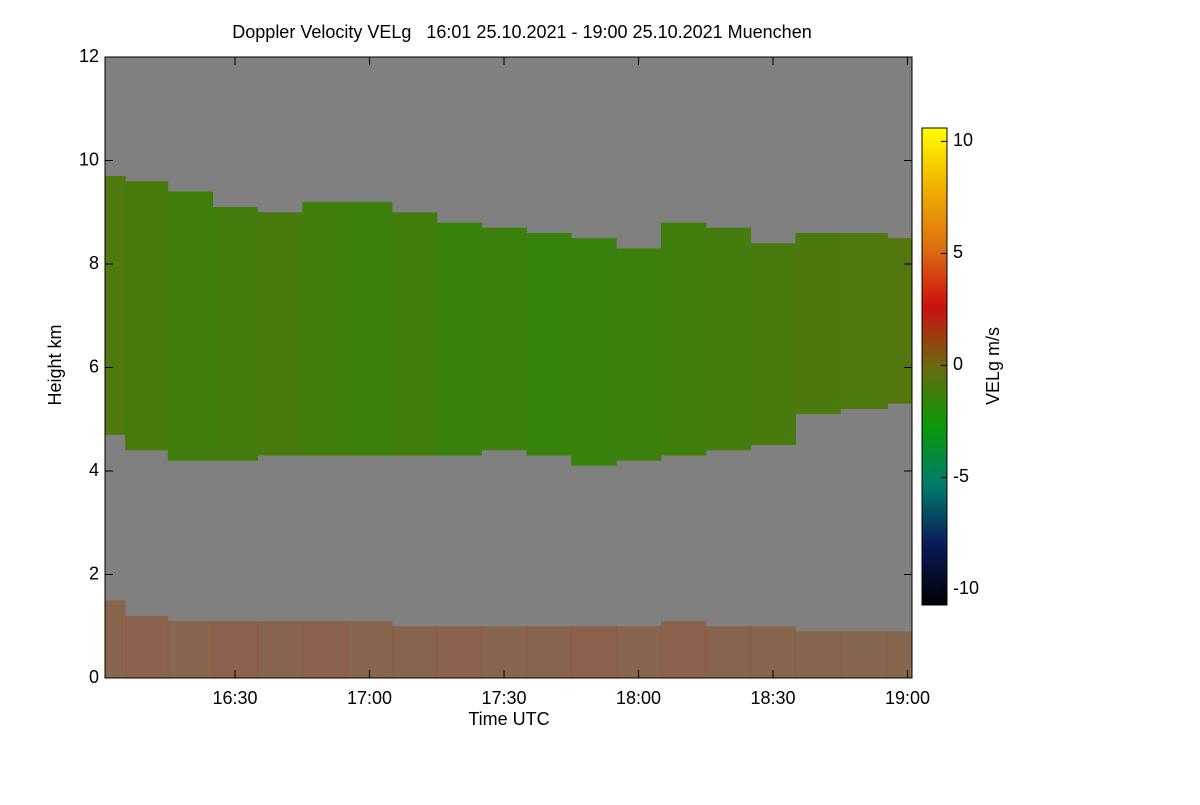 The height and width of the screenshot is (805, 1200). I want to click on y-tick-label: 6, so click(94, 366).